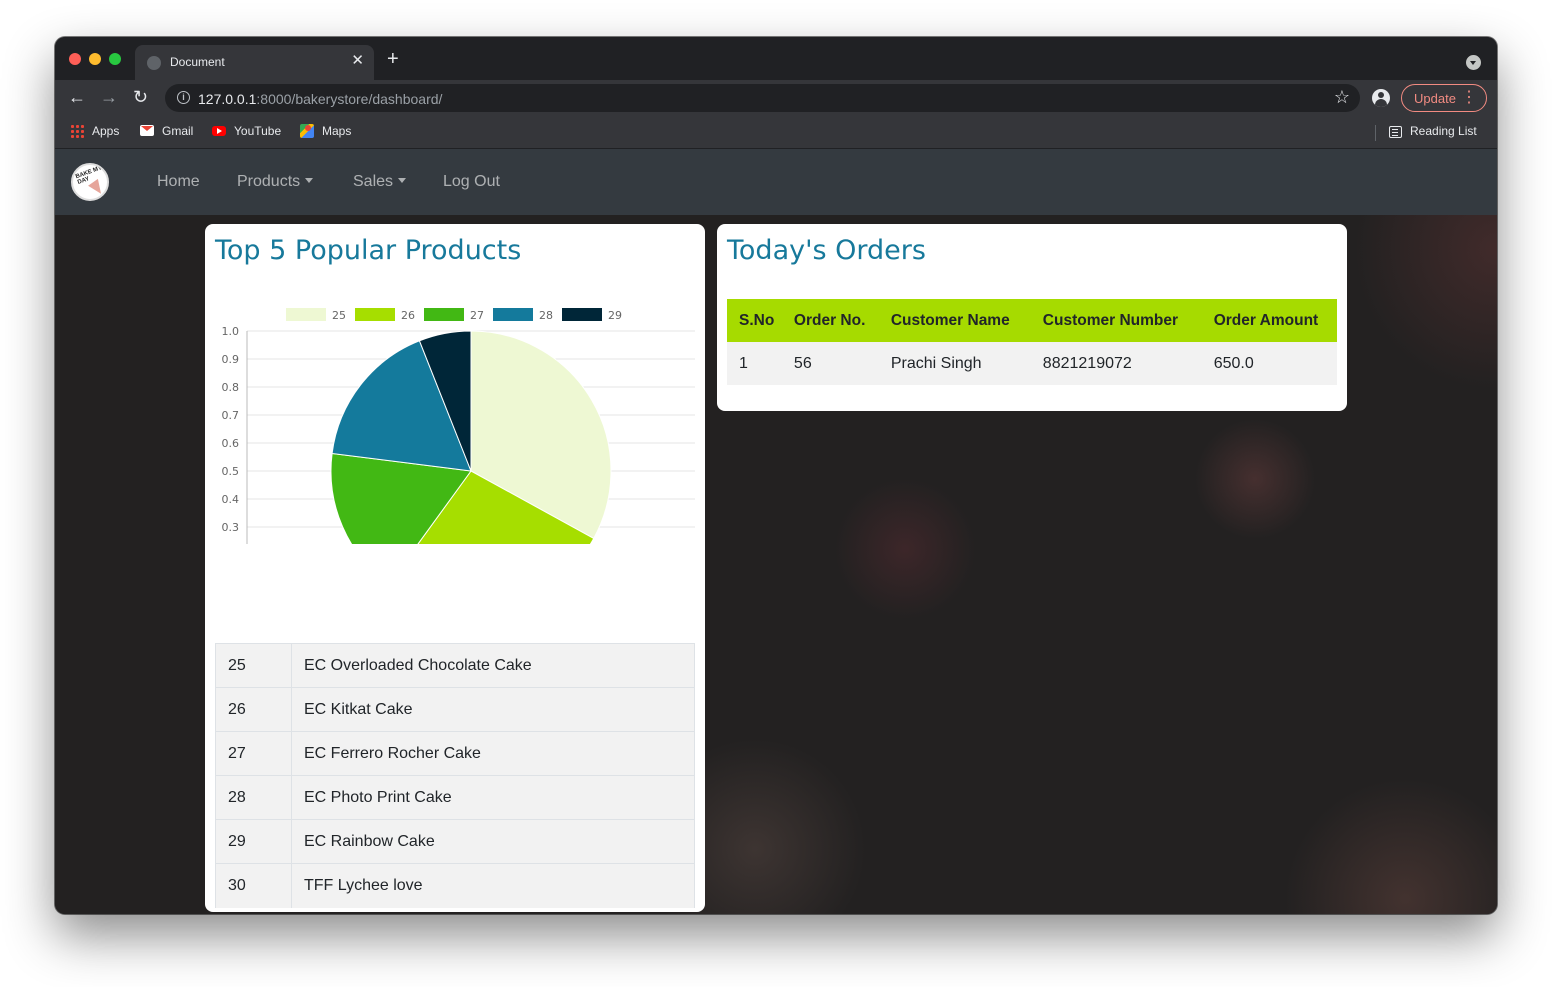 Image resolution: width=1552 pixels, height=987 pixels. What do you see at coordinates (776, 182) in the screenshot?
I see `site-navbar: BAKE MY DAY Home Products Sales Log Out` at bounding box center [776, 182].